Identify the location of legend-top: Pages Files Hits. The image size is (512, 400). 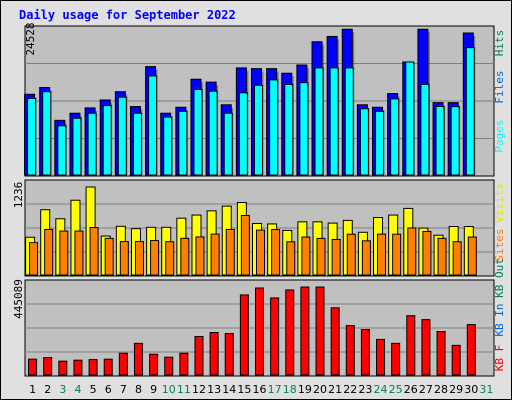
(499, 91).